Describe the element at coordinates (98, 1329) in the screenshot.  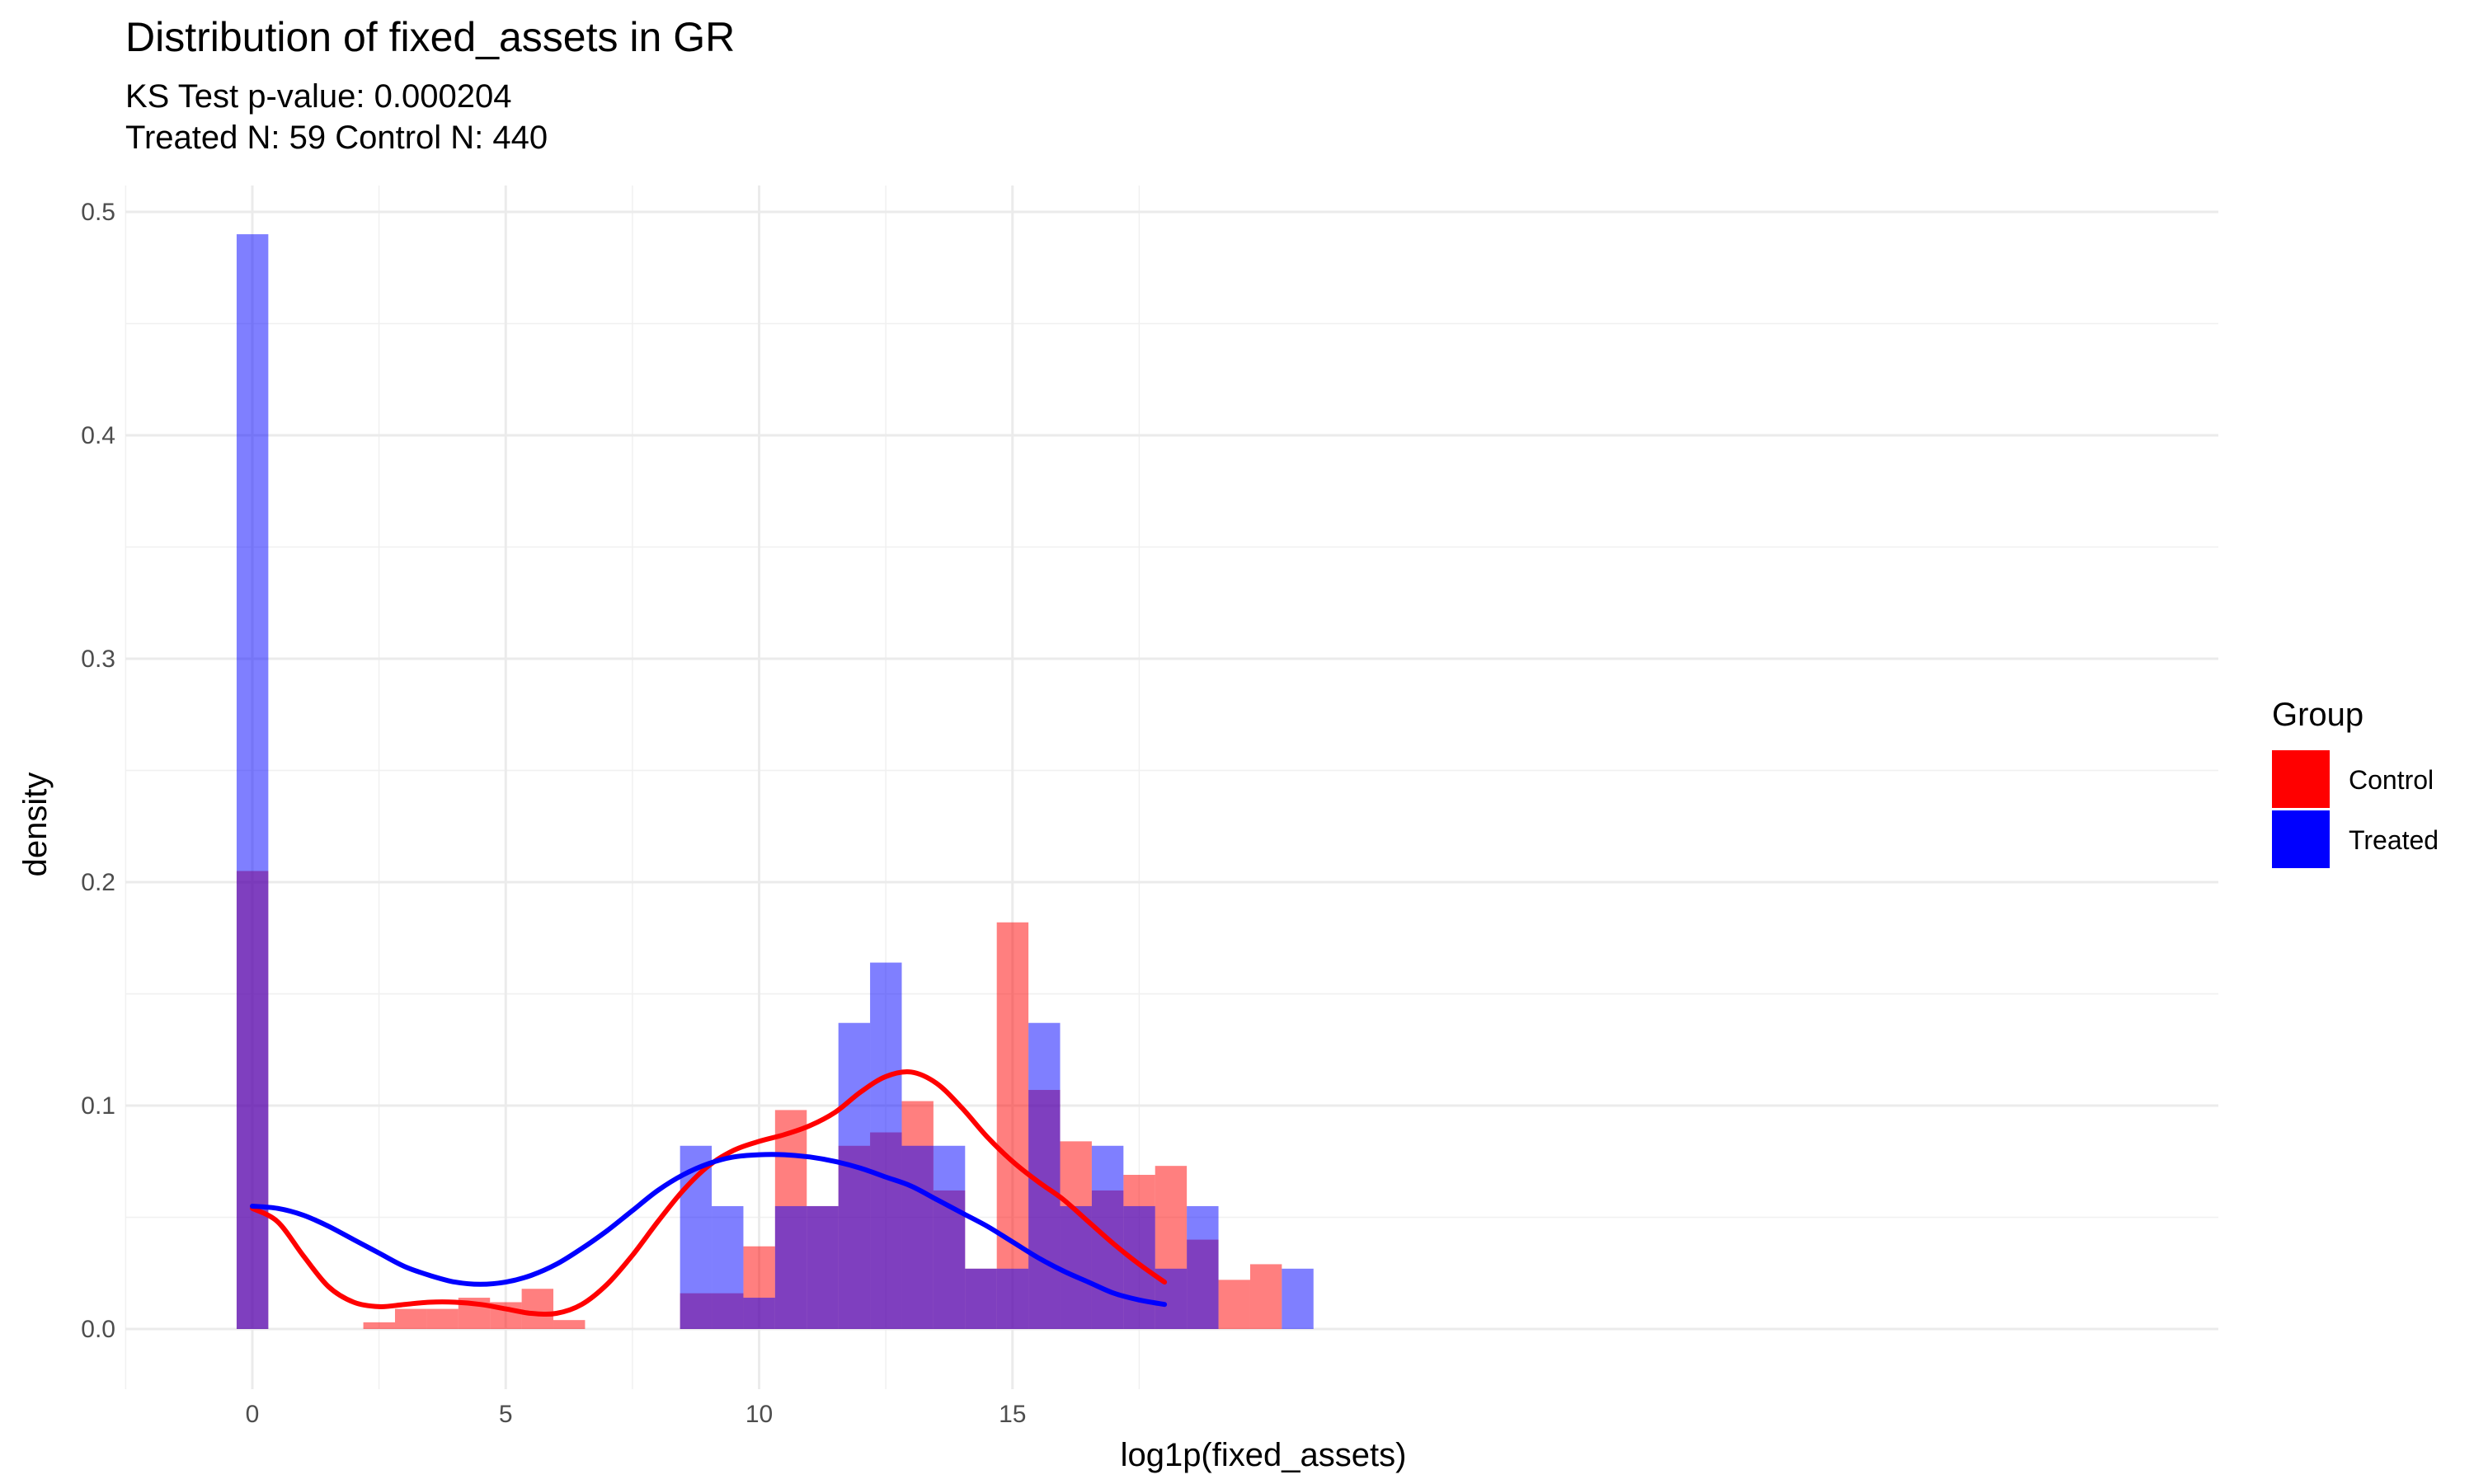
I see `y-tick-label-0: 0.0` at that location.